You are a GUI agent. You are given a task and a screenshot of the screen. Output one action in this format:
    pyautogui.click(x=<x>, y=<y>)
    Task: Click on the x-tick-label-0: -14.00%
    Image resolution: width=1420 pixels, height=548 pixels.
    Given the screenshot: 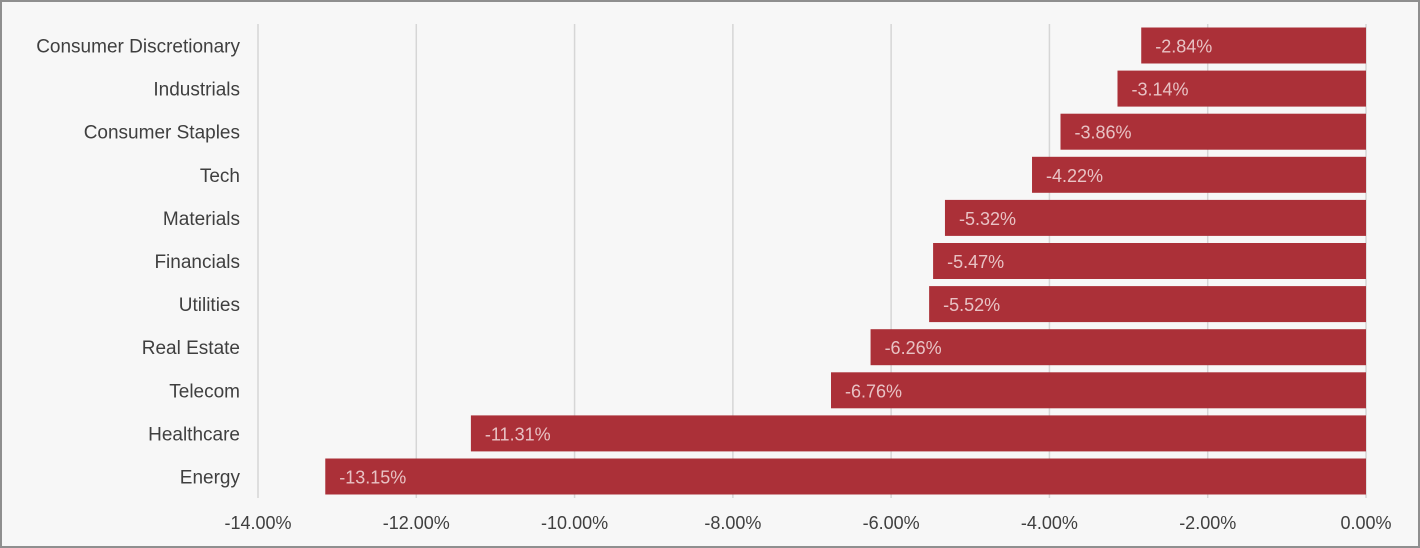 What is the action you would take?
    pyautogui.click(x=257, y=523)
    